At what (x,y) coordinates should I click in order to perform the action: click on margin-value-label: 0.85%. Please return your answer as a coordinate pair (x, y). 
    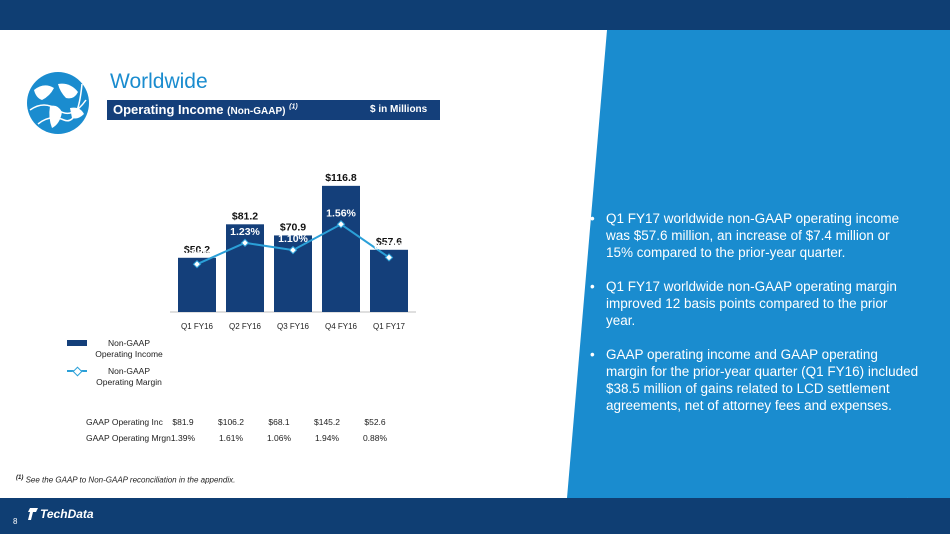
    Looking at the image, I should click on (197, 253).